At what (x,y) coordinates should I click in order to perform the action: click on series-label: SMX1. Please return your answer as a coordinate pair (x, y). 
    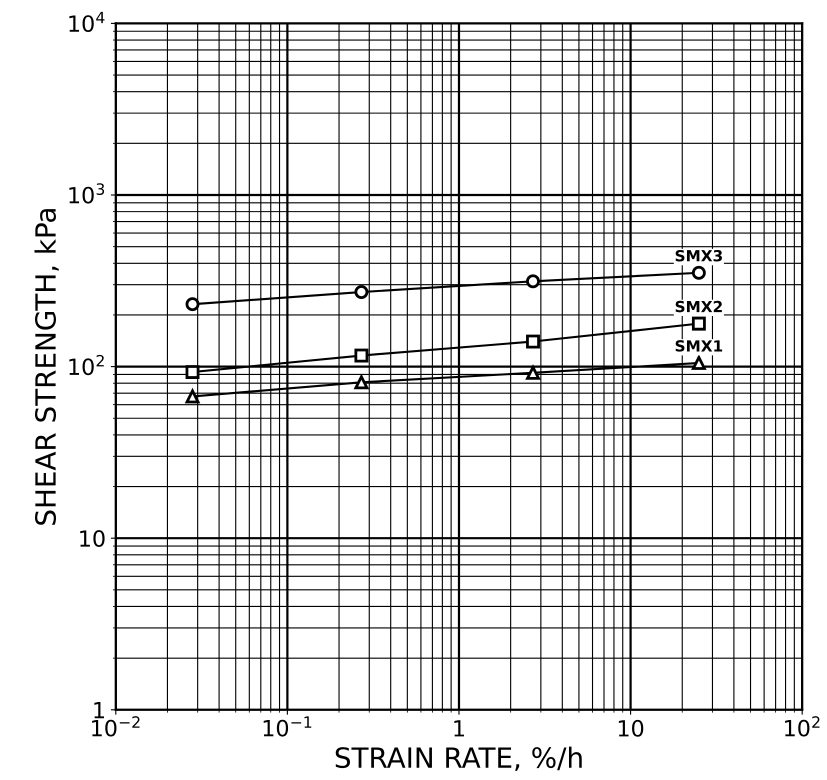
    Looking at the image, I should click on (699, 346).